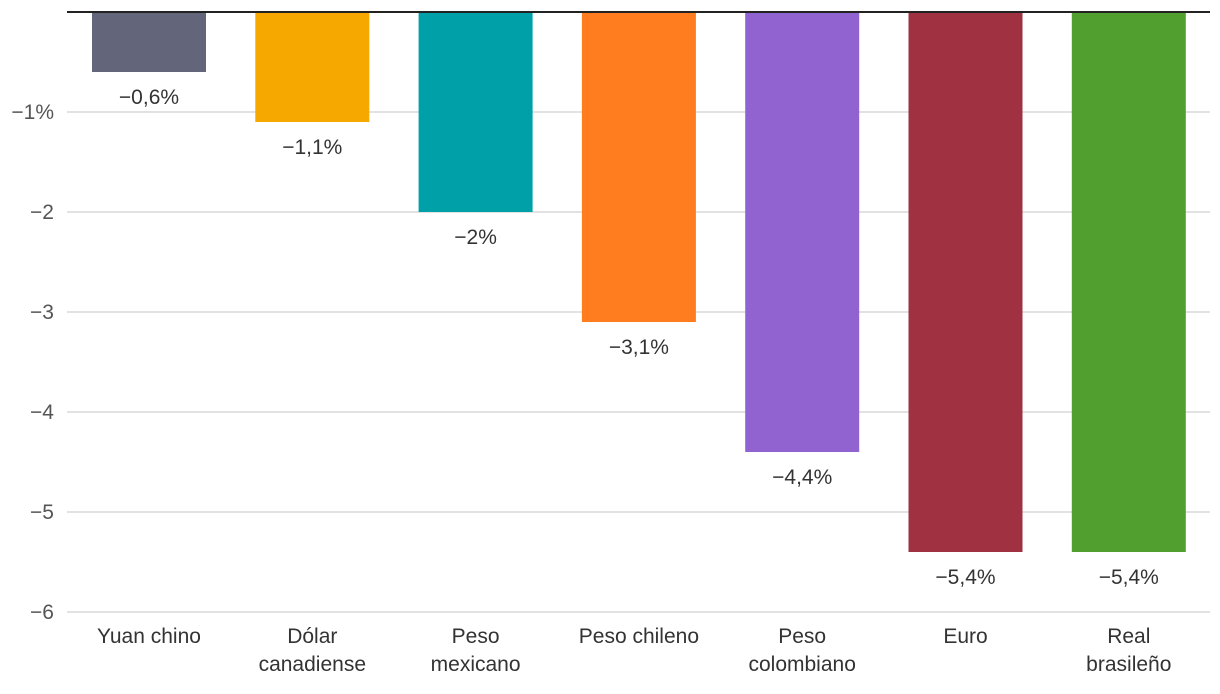 The width and height of the screenshot is (1220, 694). Describe the element at coordinates (639, 347) in the screenshot. I see `bar-value-label: −3,1%` at that location.